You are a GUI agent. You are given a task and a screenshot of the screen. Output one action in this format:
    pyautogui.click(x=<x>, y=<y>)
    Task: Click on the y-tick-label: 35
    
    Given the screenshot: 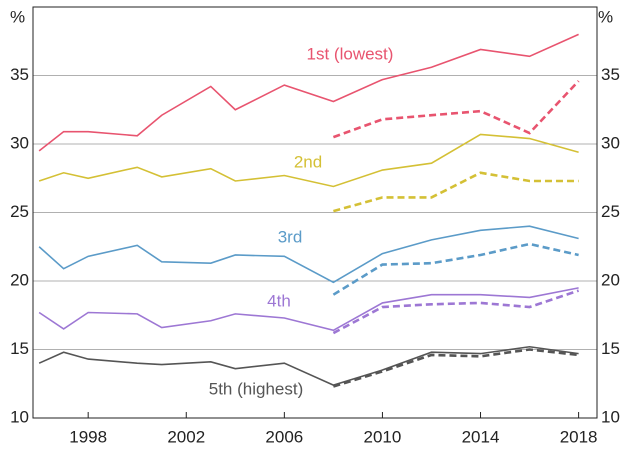 What is the action you would take?
    pyautogui.click(x=19, y=74)
    